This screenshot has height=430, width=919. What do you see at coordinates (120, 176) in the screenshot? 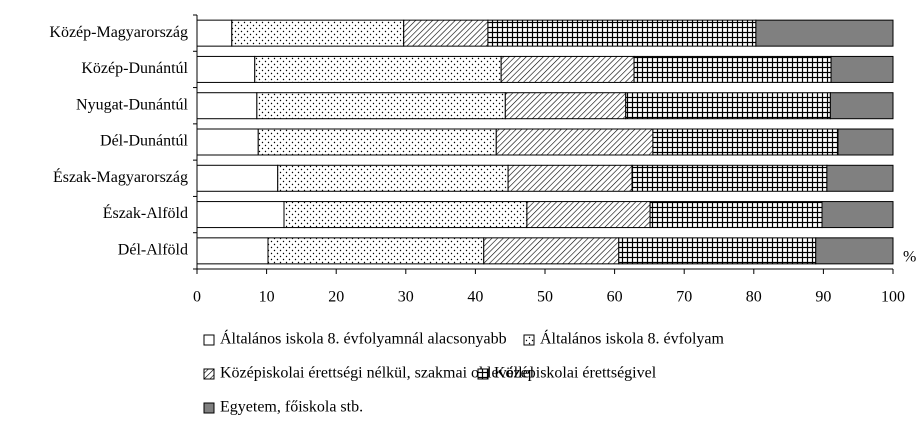
I see `y-tick-label: Észak-Magyarország` at bounding box center [120, 176].